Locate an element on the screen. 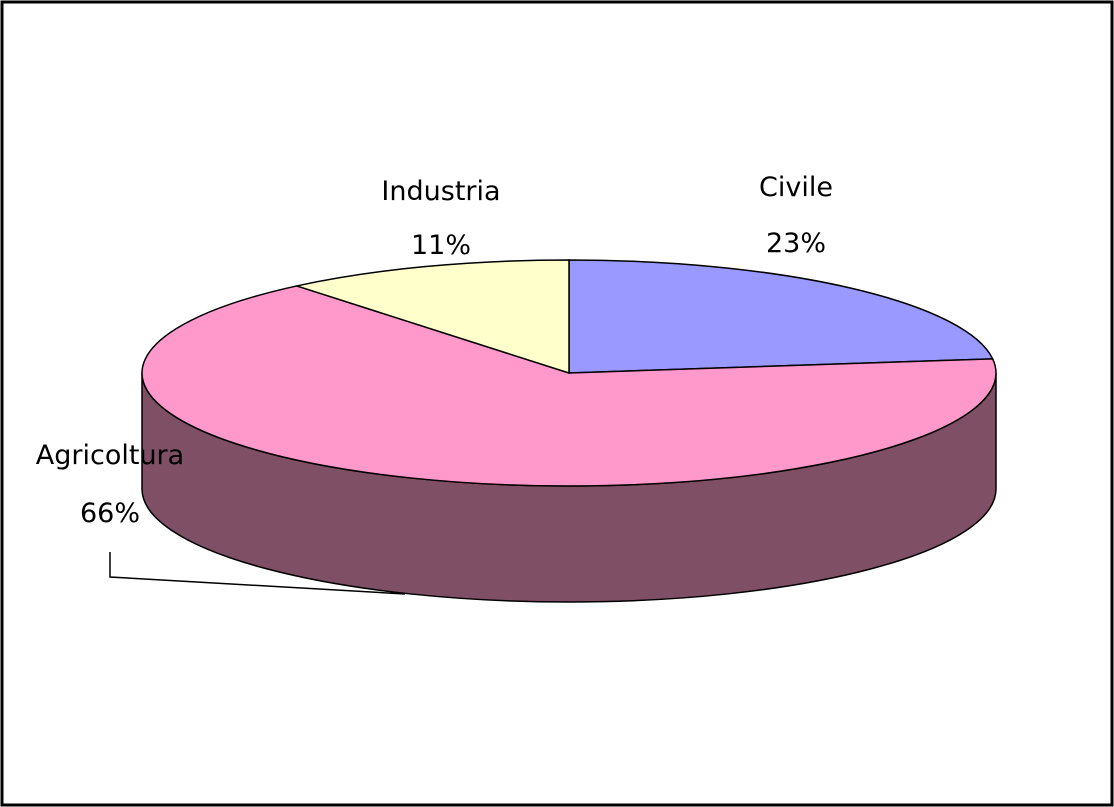 This screenshot has width=1114, height=807. civile-percent-label: 23% is located at coordinates (796, 243).